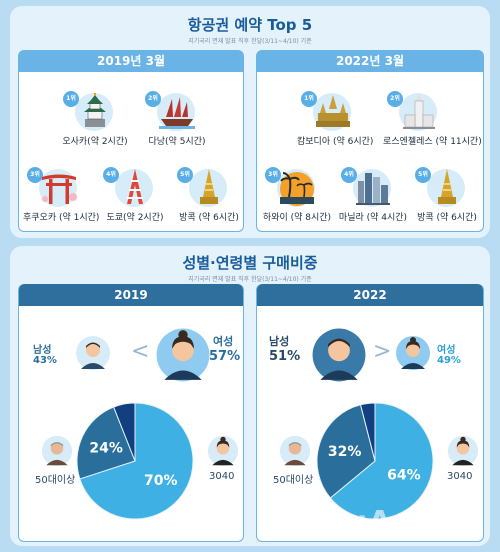 The image size is (500, 552). I want to click on destination-name: 캄보디아 (약 6시간), so click(335, 142).